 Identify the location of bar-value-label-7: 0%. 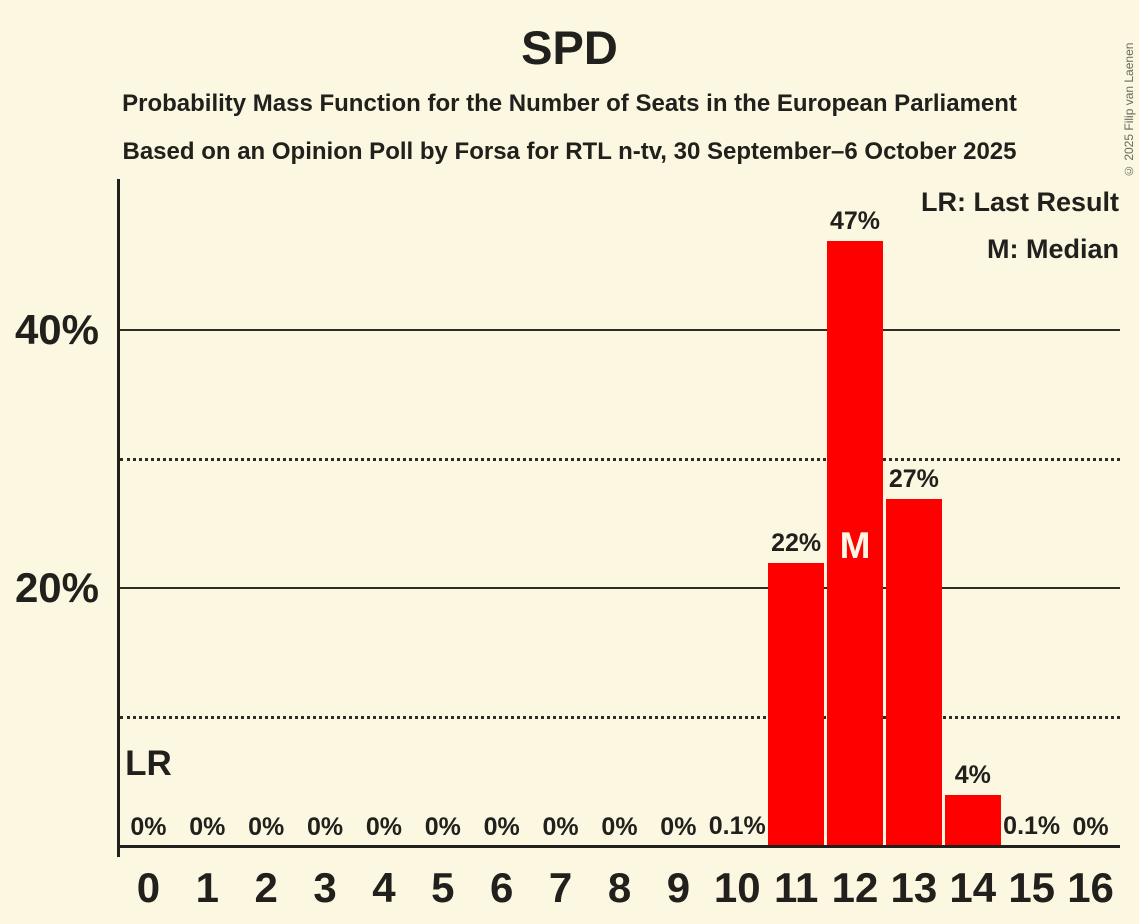
(560, 827).